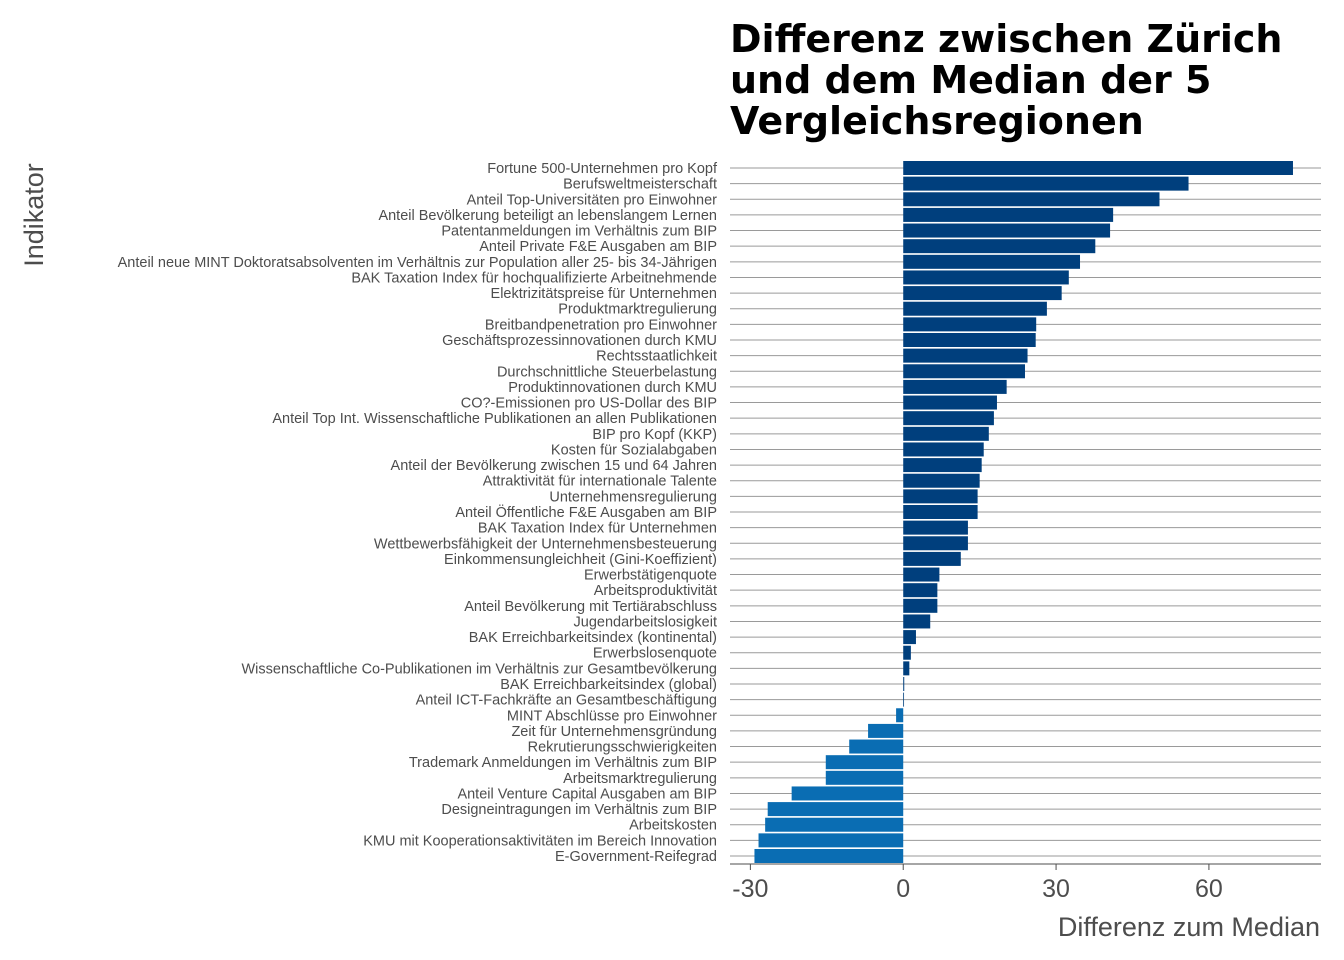 This screenshot has width=1344, height=960. I want to click on category-label: Produktinnovationen durch KMU, so click(612, 388).